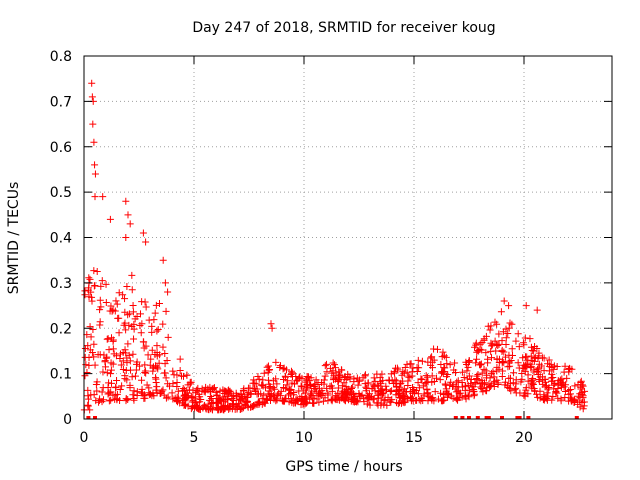  What do you see at coordinates (61, 329) in the screenshot?
I see `y-tick-label: 0.2` at bounding box center [61, 329].